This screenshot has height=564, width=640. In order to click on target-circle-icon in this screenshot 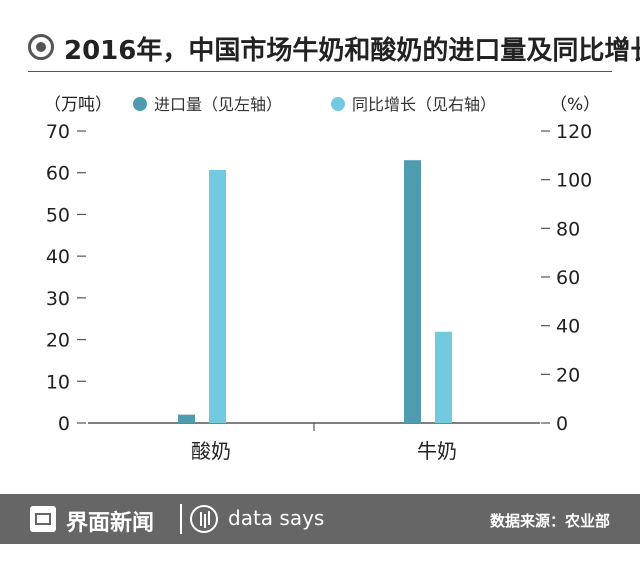, I will do `click(41, 47)`.